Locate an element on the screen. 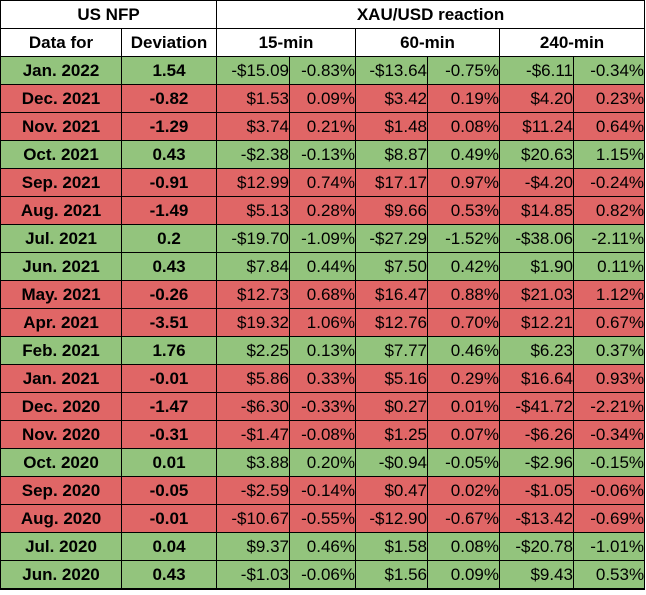 The height and width of the screenshot is (595, 646). 60-min-usd-cell: -$13.64 is located at coordinates (391, 70).